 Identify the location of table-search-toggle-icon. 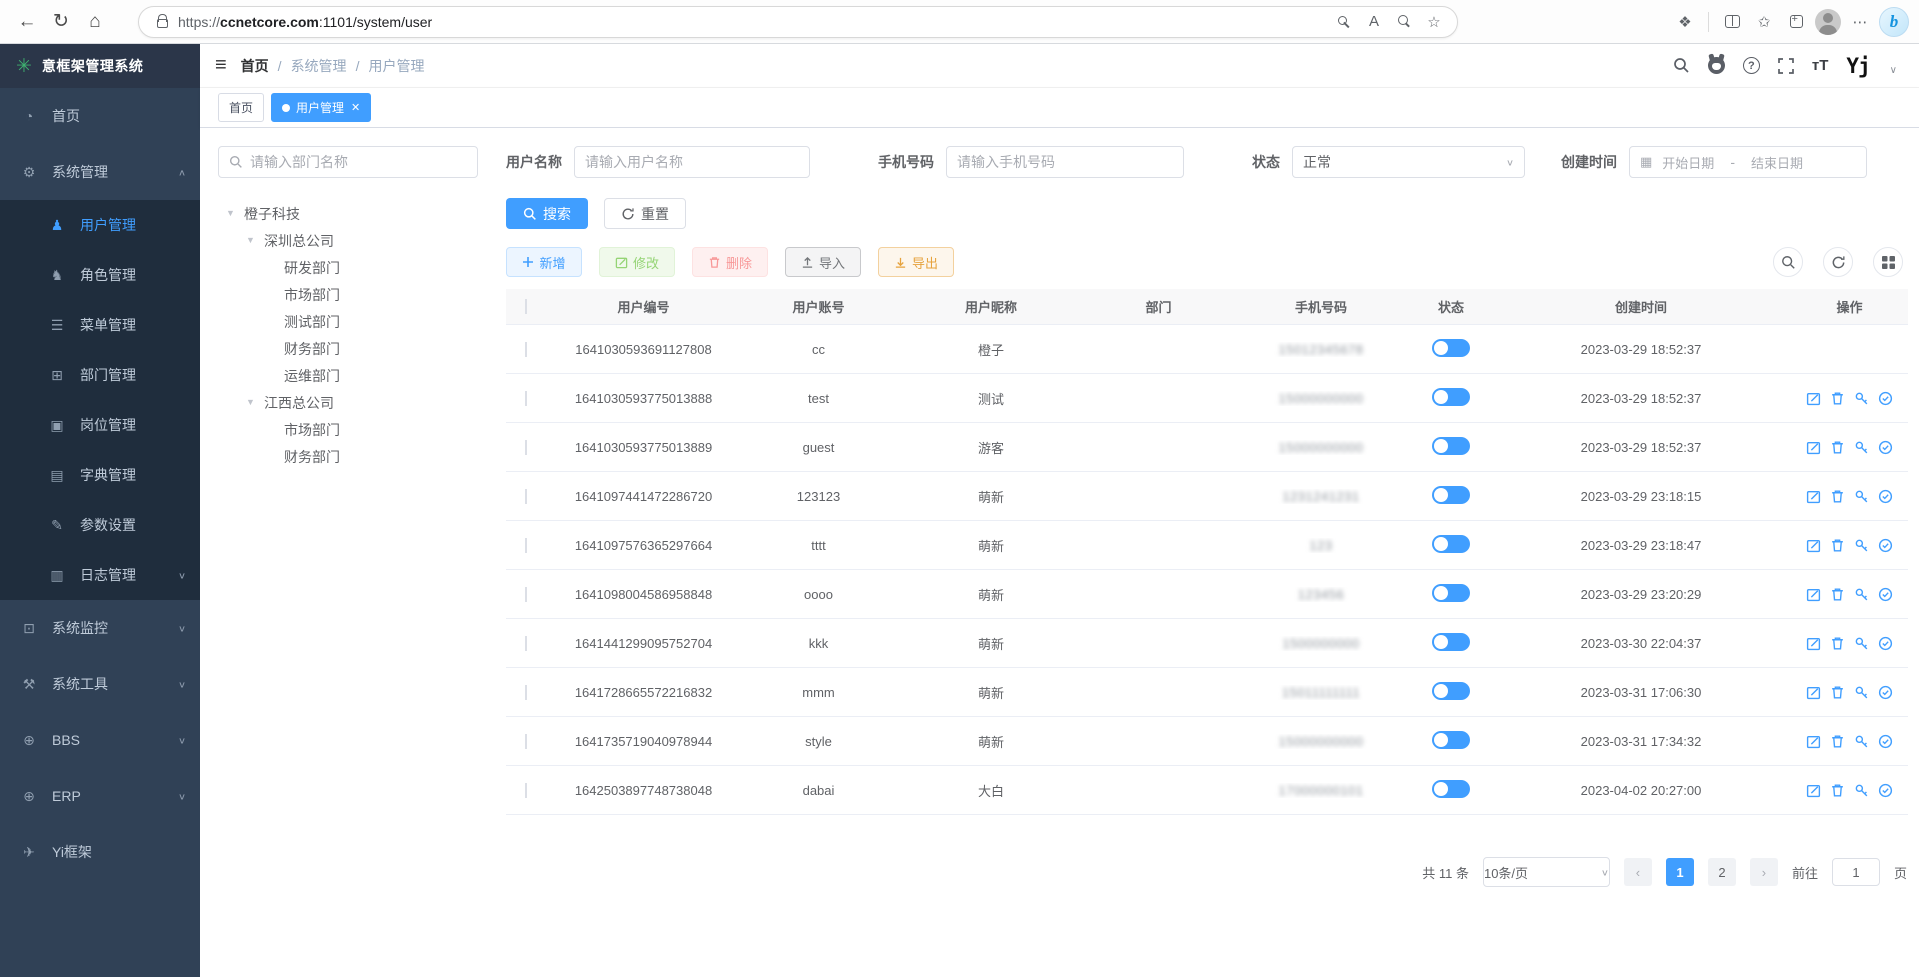
(1788, 262).